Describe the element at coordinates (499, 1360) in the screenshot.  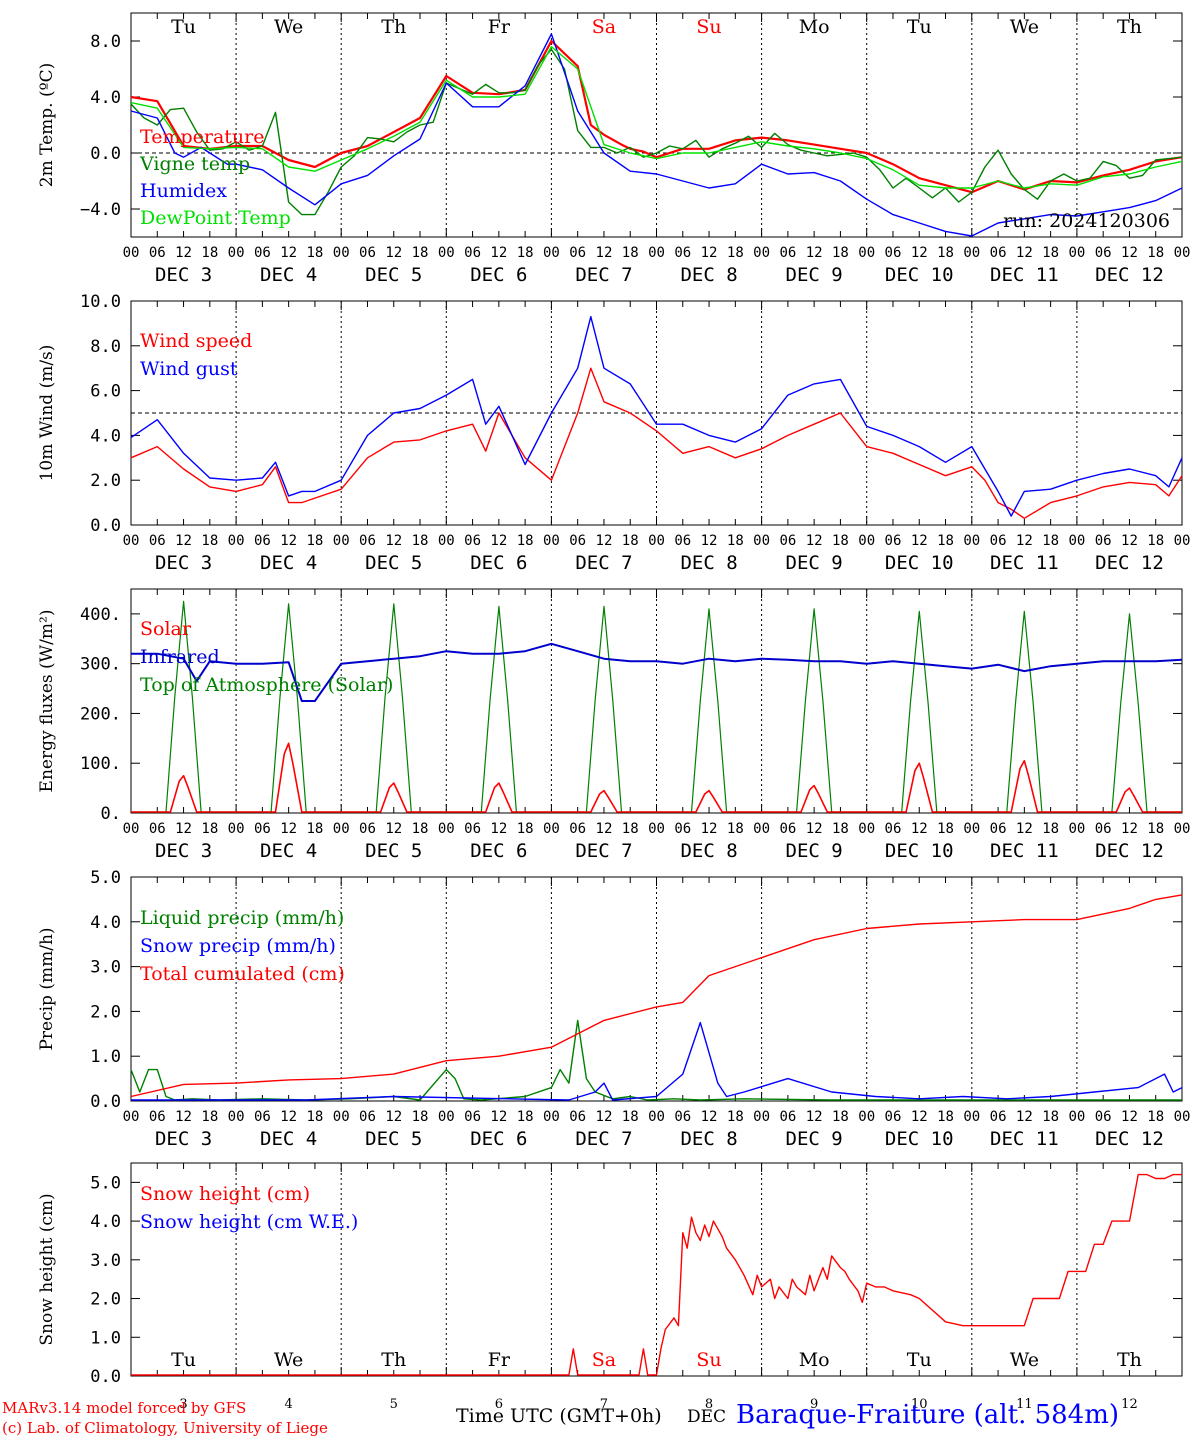
I see `weekday-label: Fr` at that location.